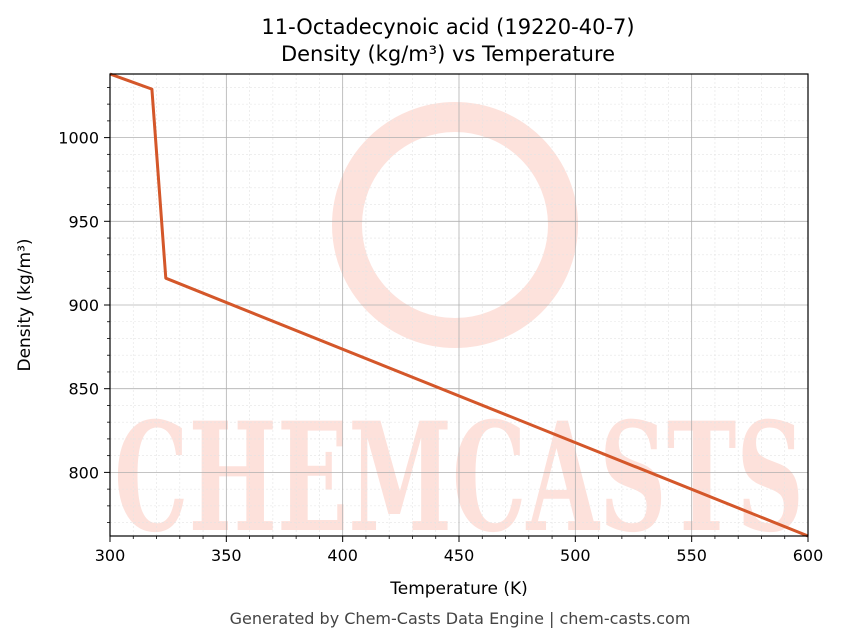  What do you see at coordinates (447, 27) in the screenshot?
I see `chart-title-line1: 11-Octadecynoic acid (19220-40-7)` at bounding box center [447, 27].